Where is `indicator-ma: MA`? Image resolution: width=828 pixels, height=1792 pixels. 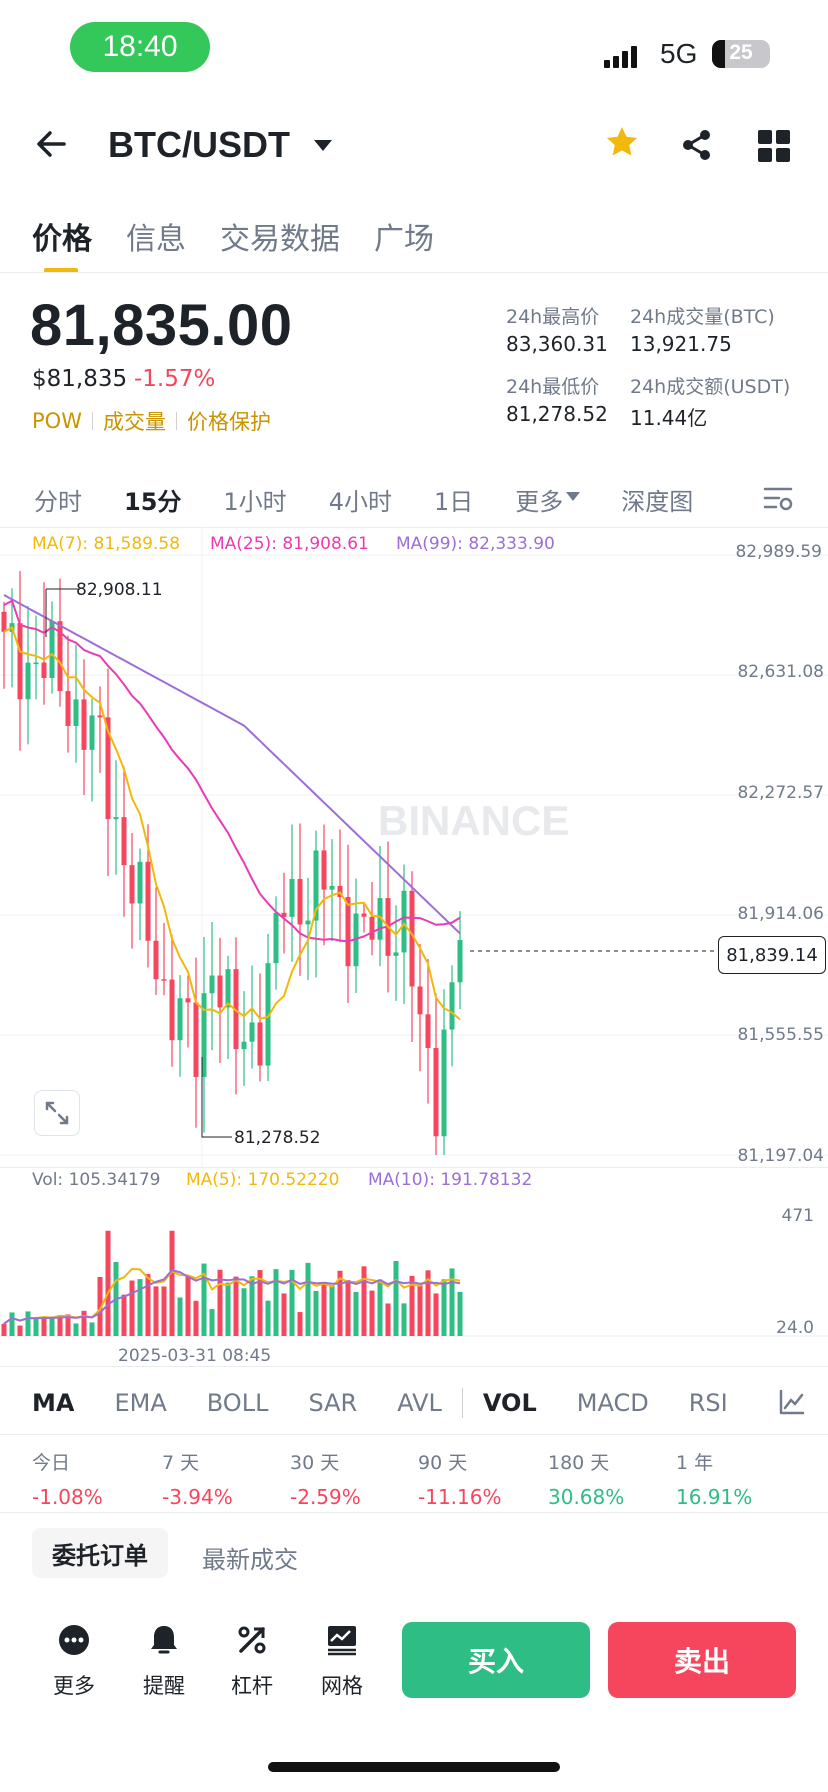 indicator-ma: MA is located at coordinates (53, 1403).